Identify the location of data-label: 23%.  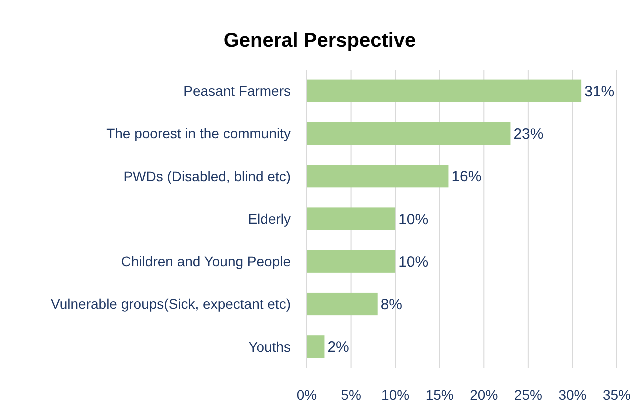
(529, 134).